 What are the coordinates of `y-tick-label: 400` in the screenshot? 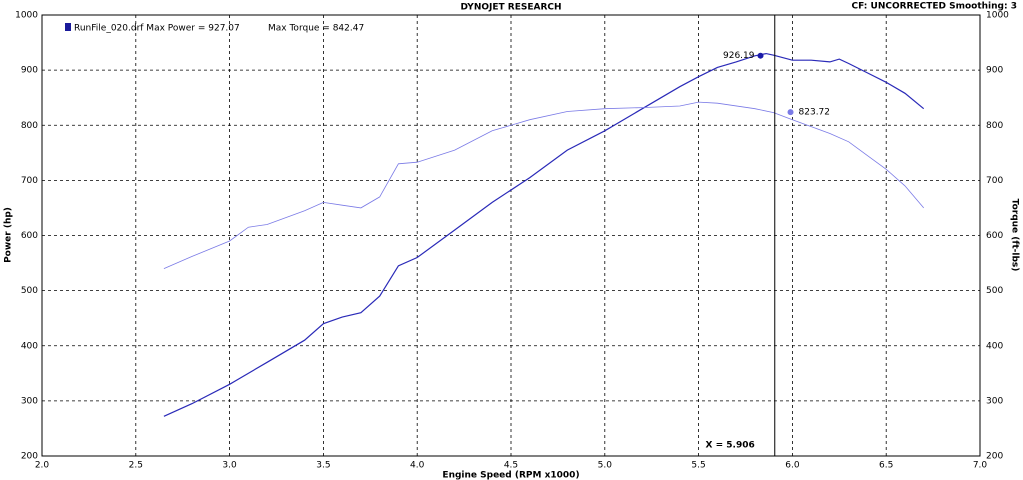 It's located at (29, 346).